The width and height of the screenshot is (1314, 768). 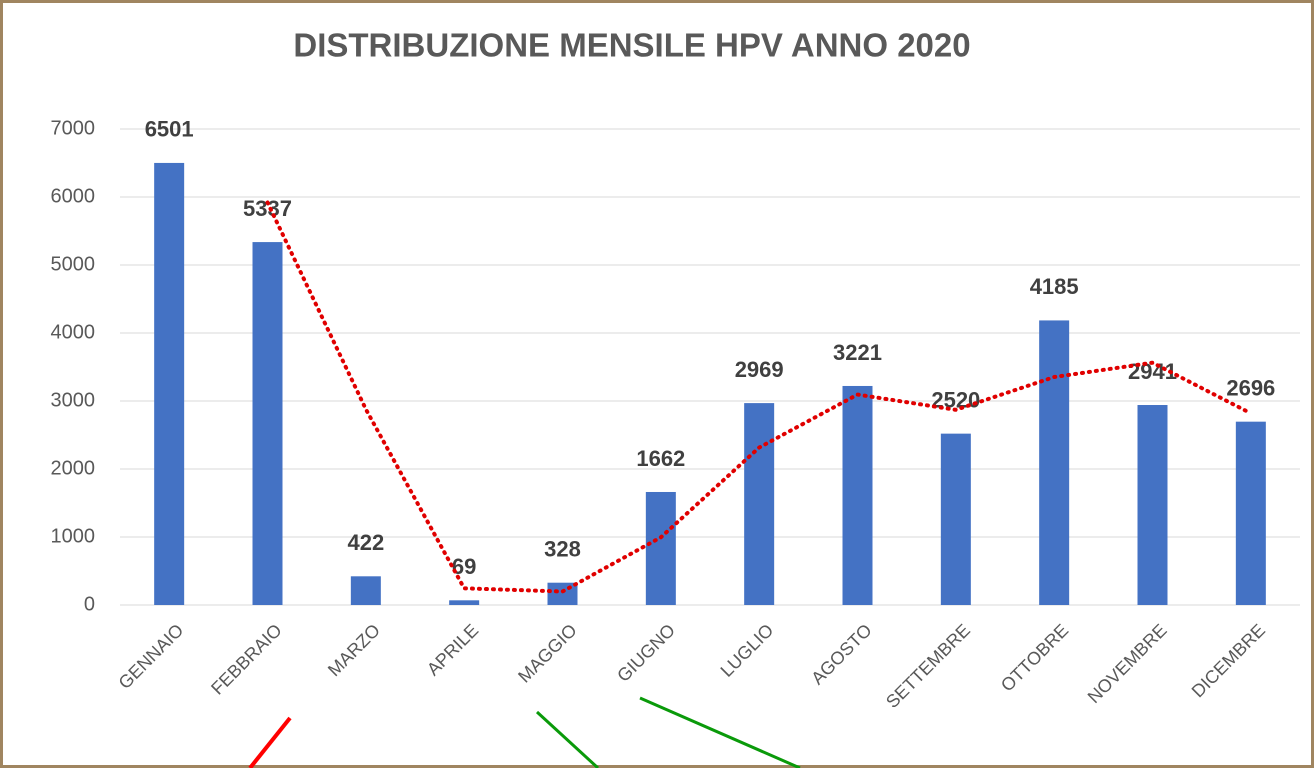 I want to click on data-label: 69, so click(x=464, y=566).